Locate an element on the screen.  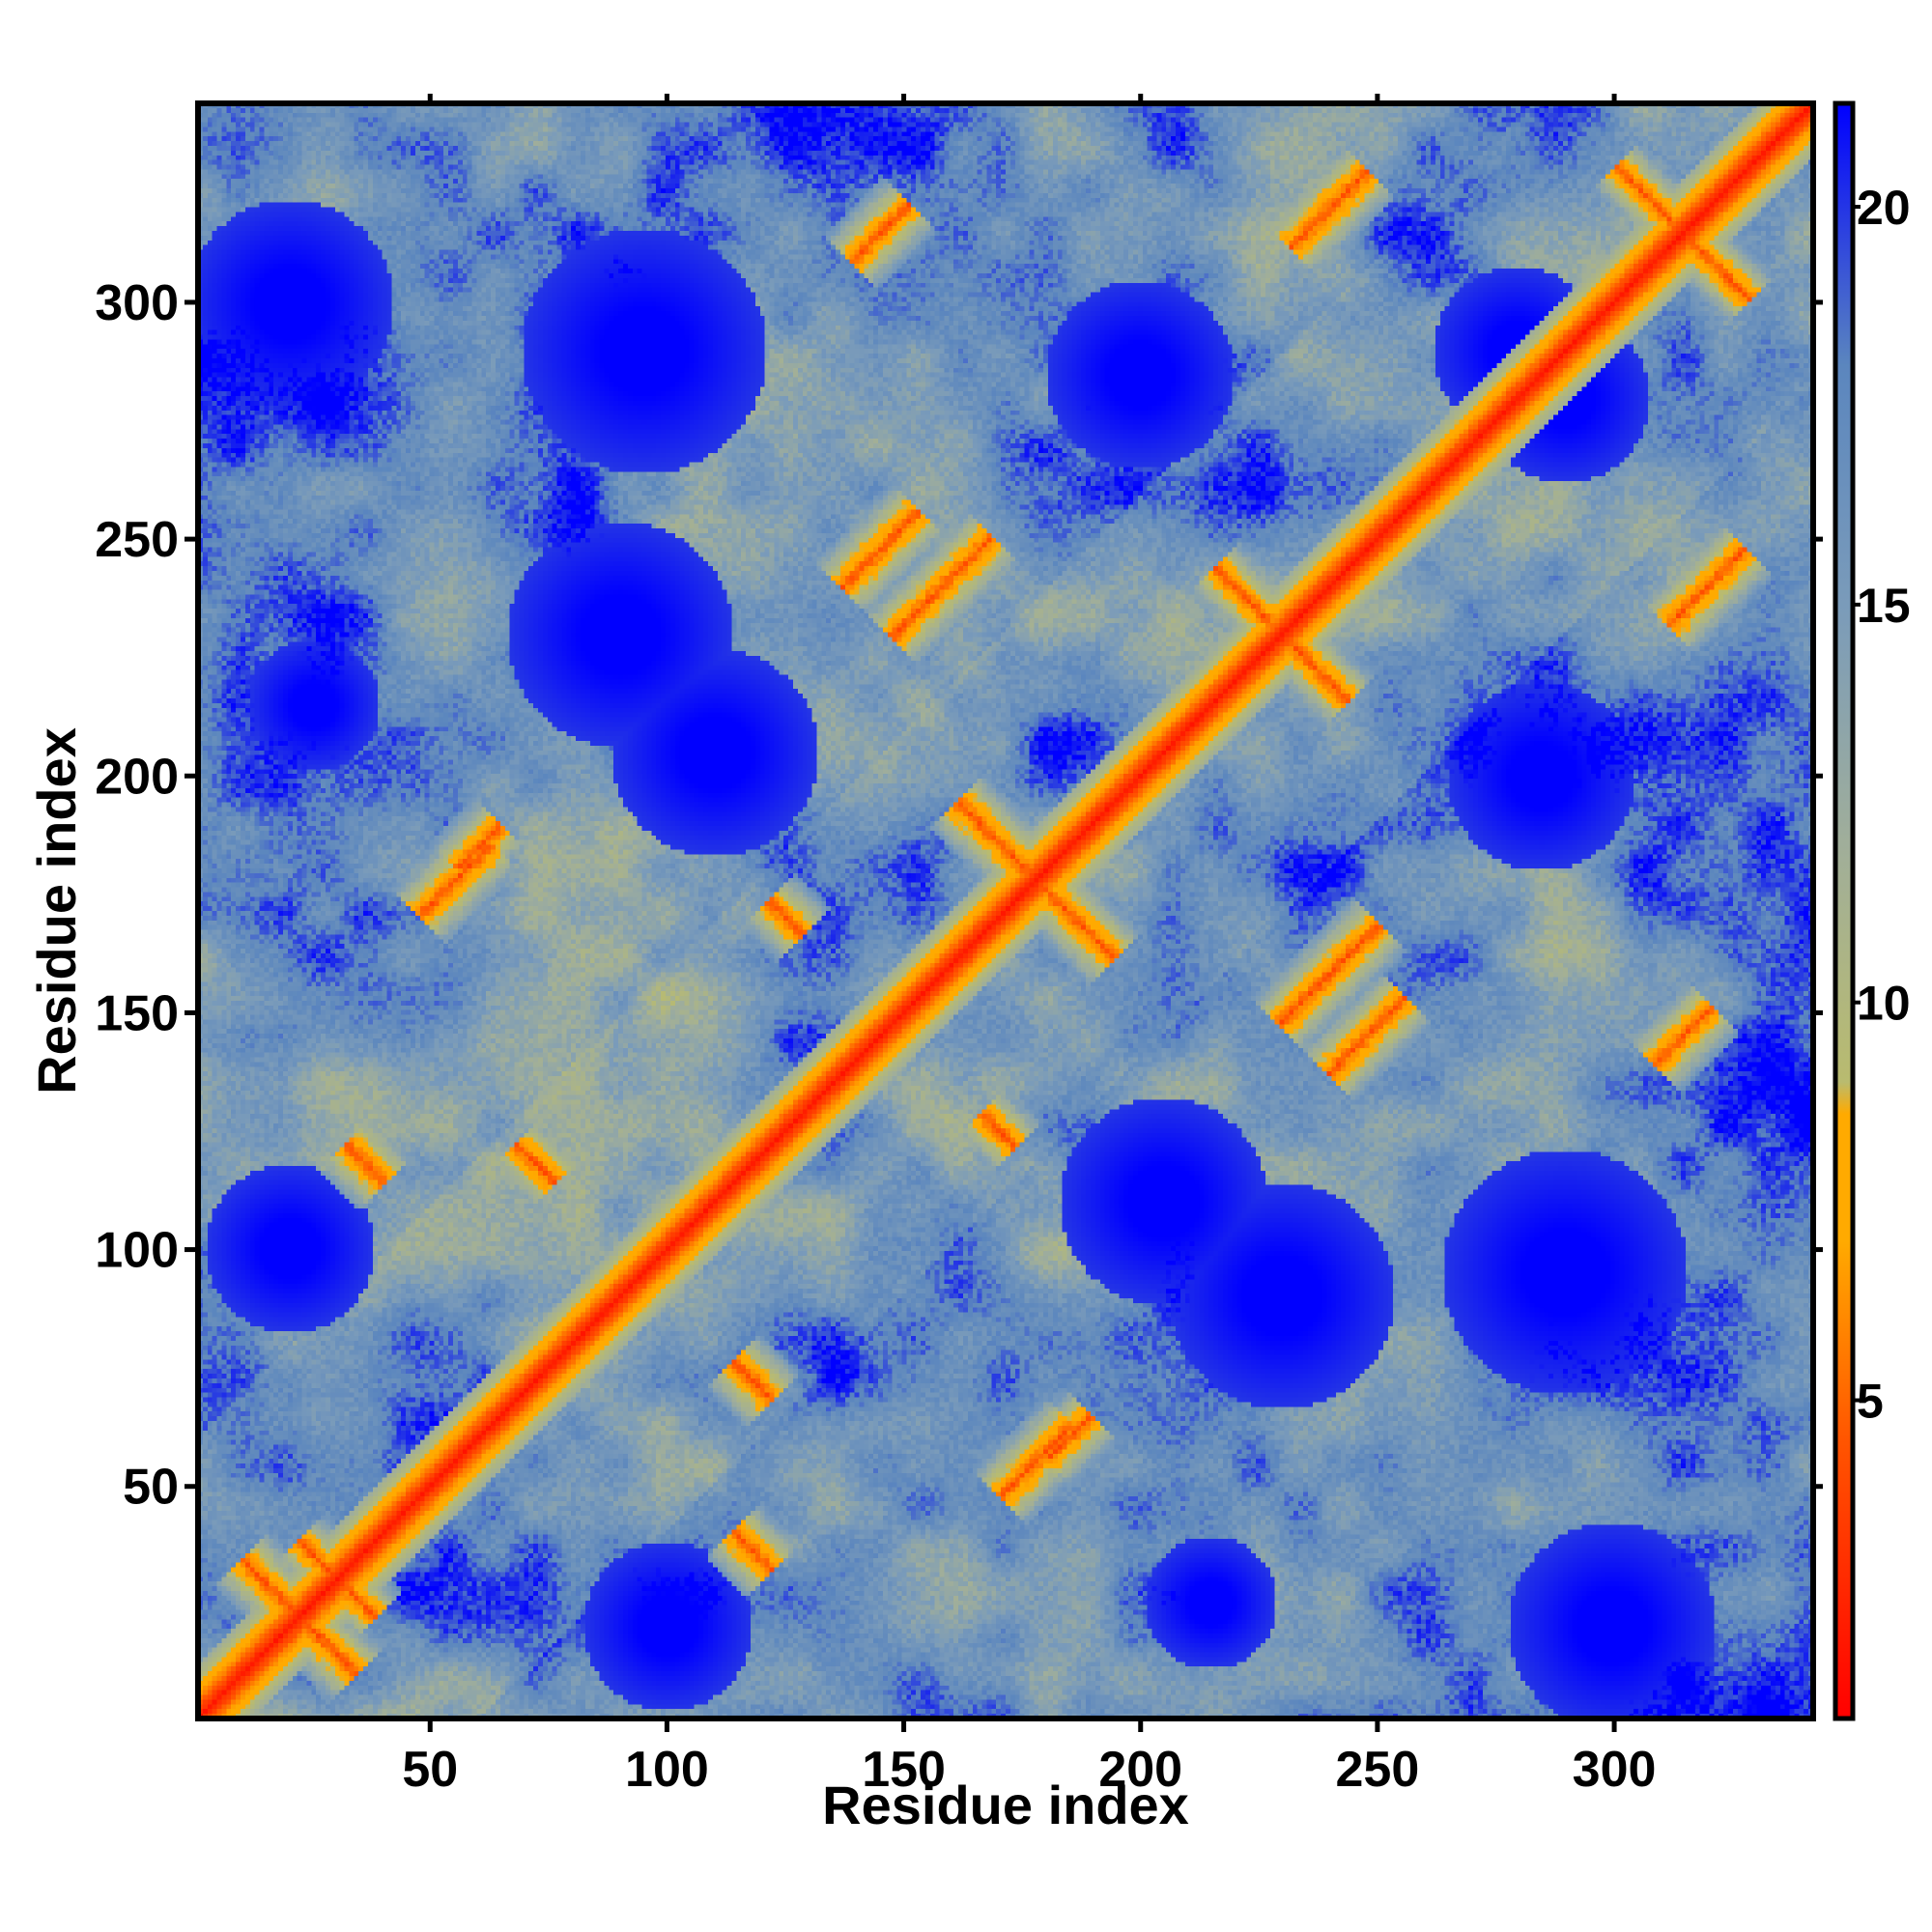
x-tick-label: 300 is located at coordinates (1615, 1770).